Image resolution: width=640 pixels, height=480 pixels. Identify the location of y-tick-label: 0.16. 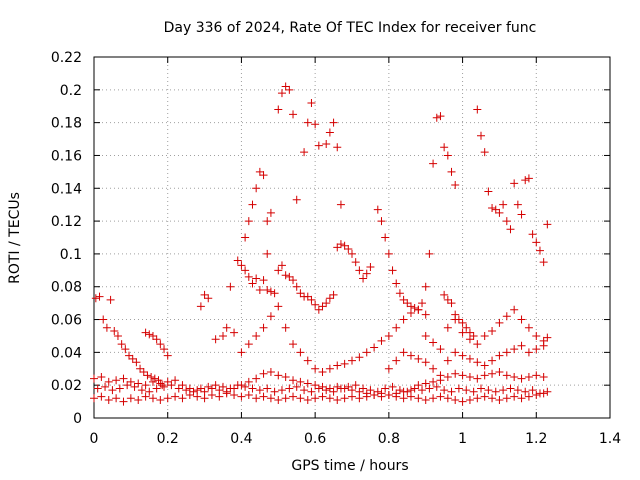
(66, 156).